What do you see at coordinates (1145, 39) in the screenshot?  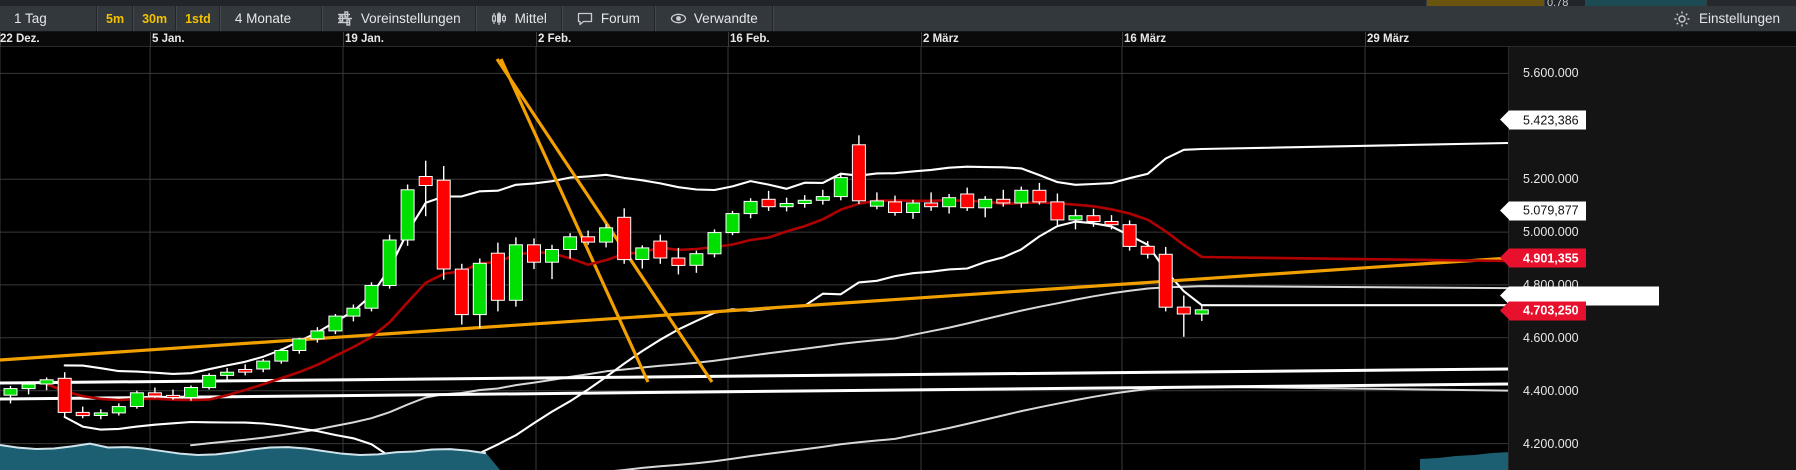 I see `date-tick-6: 16 März` at bounding box center [1145, 39].